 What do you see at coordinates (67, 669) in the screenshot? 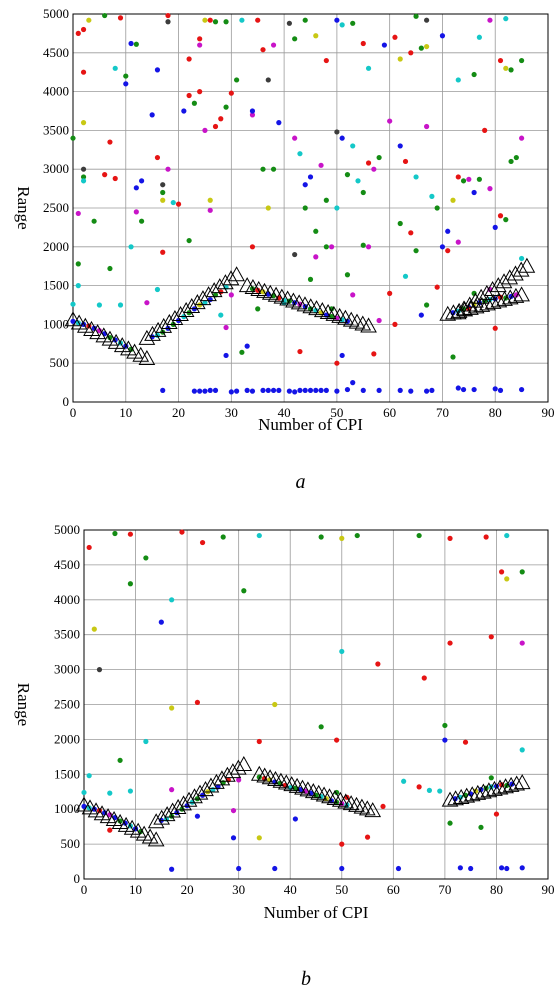
I see `y-tick-label: 3000` at bounding box center [67, 669].